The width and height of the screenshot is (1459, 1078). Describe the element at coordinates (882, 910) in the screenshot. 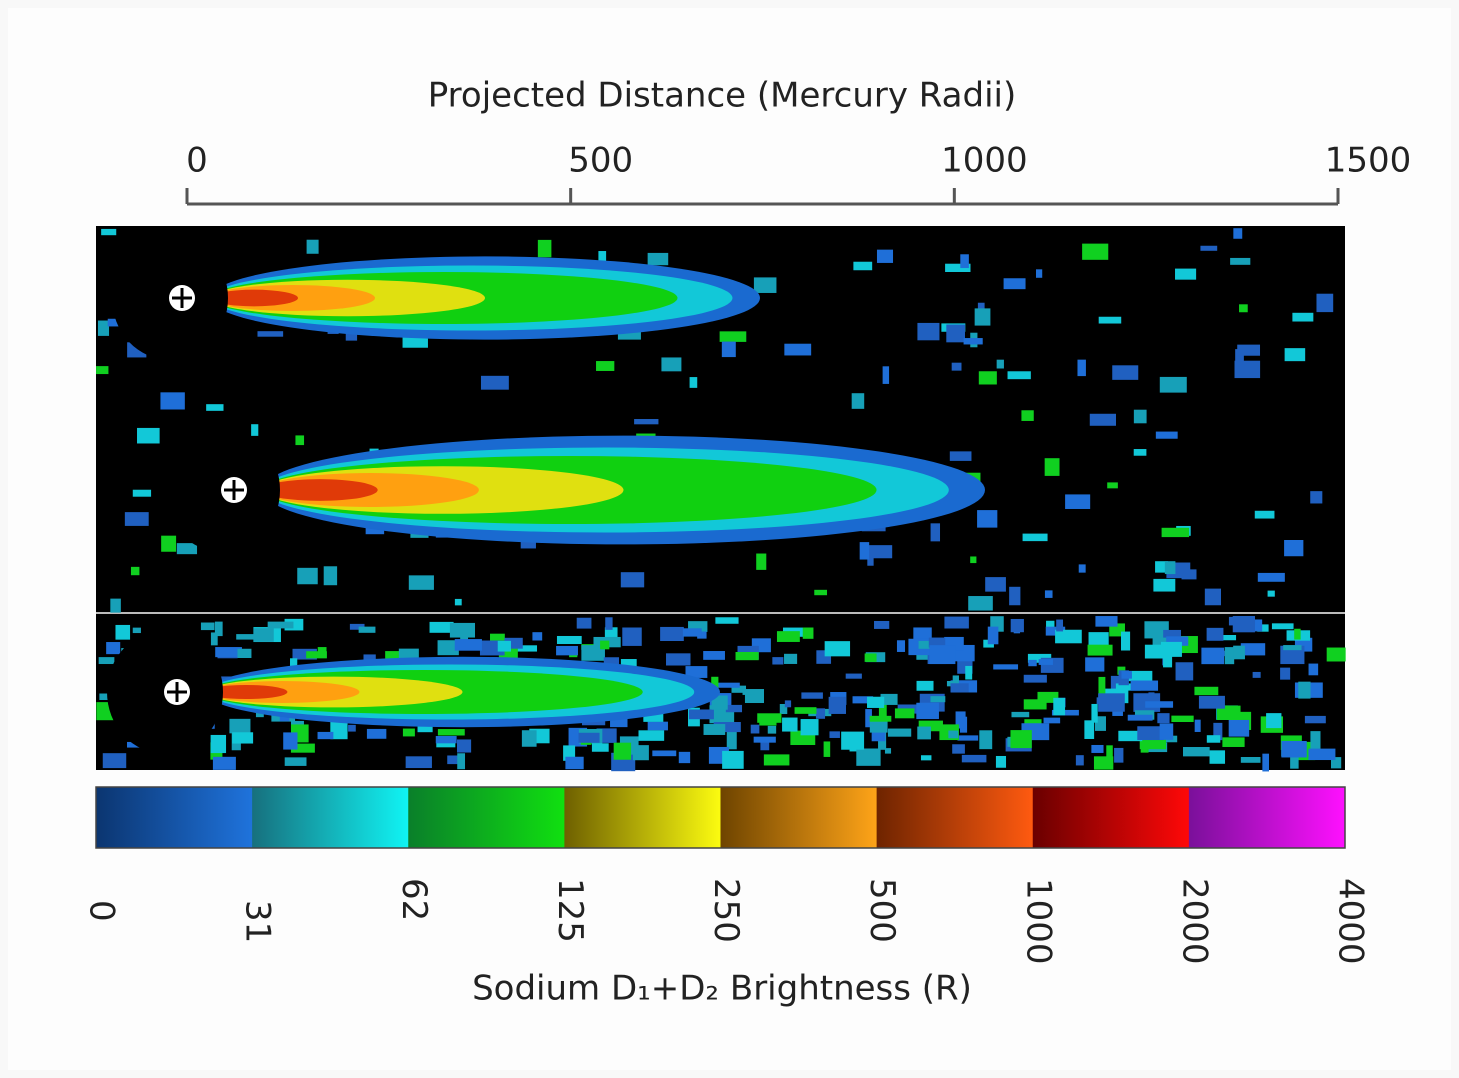

I see `colorbar-tick-label: 500` at that location.